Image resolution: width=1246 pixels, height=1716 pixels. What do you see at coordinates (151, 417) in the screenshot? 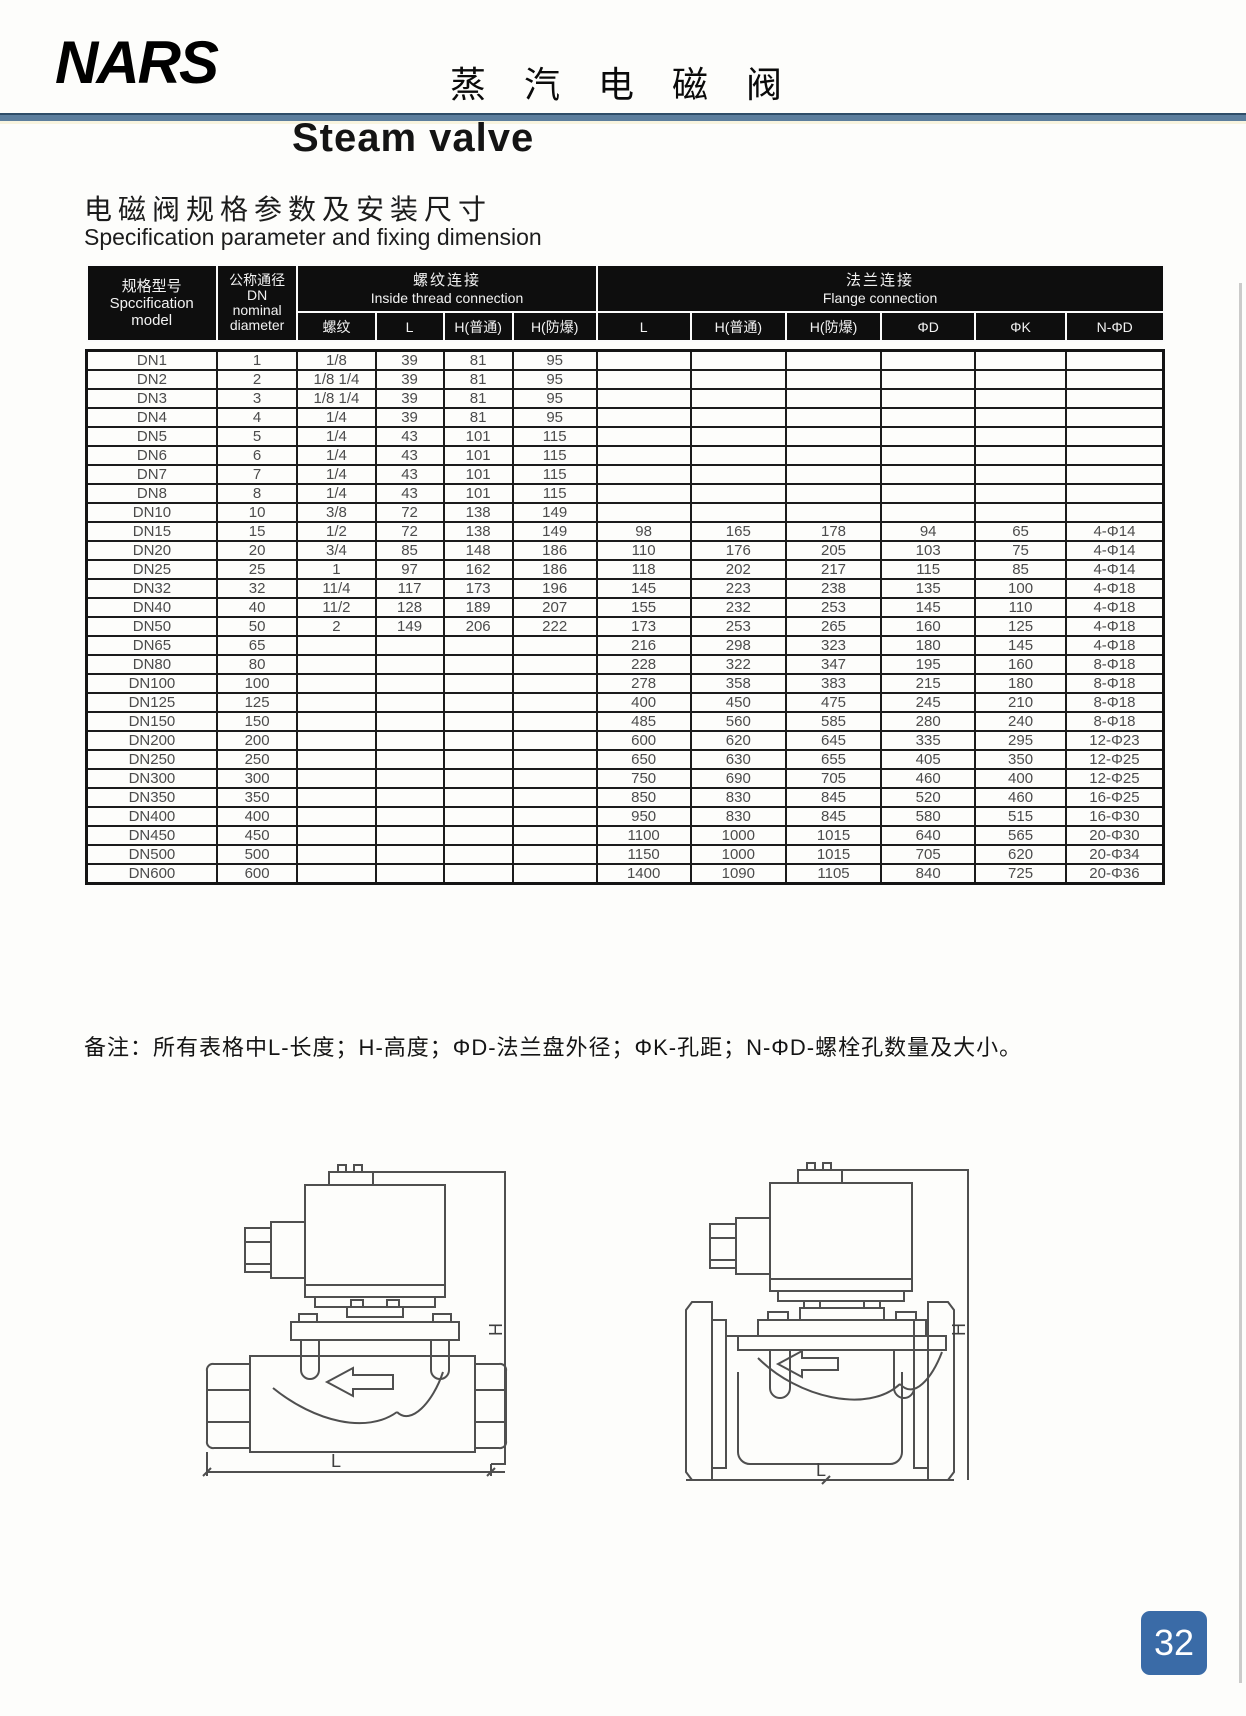
I see `table-cell: DN4` at bounding box center [151, 417].